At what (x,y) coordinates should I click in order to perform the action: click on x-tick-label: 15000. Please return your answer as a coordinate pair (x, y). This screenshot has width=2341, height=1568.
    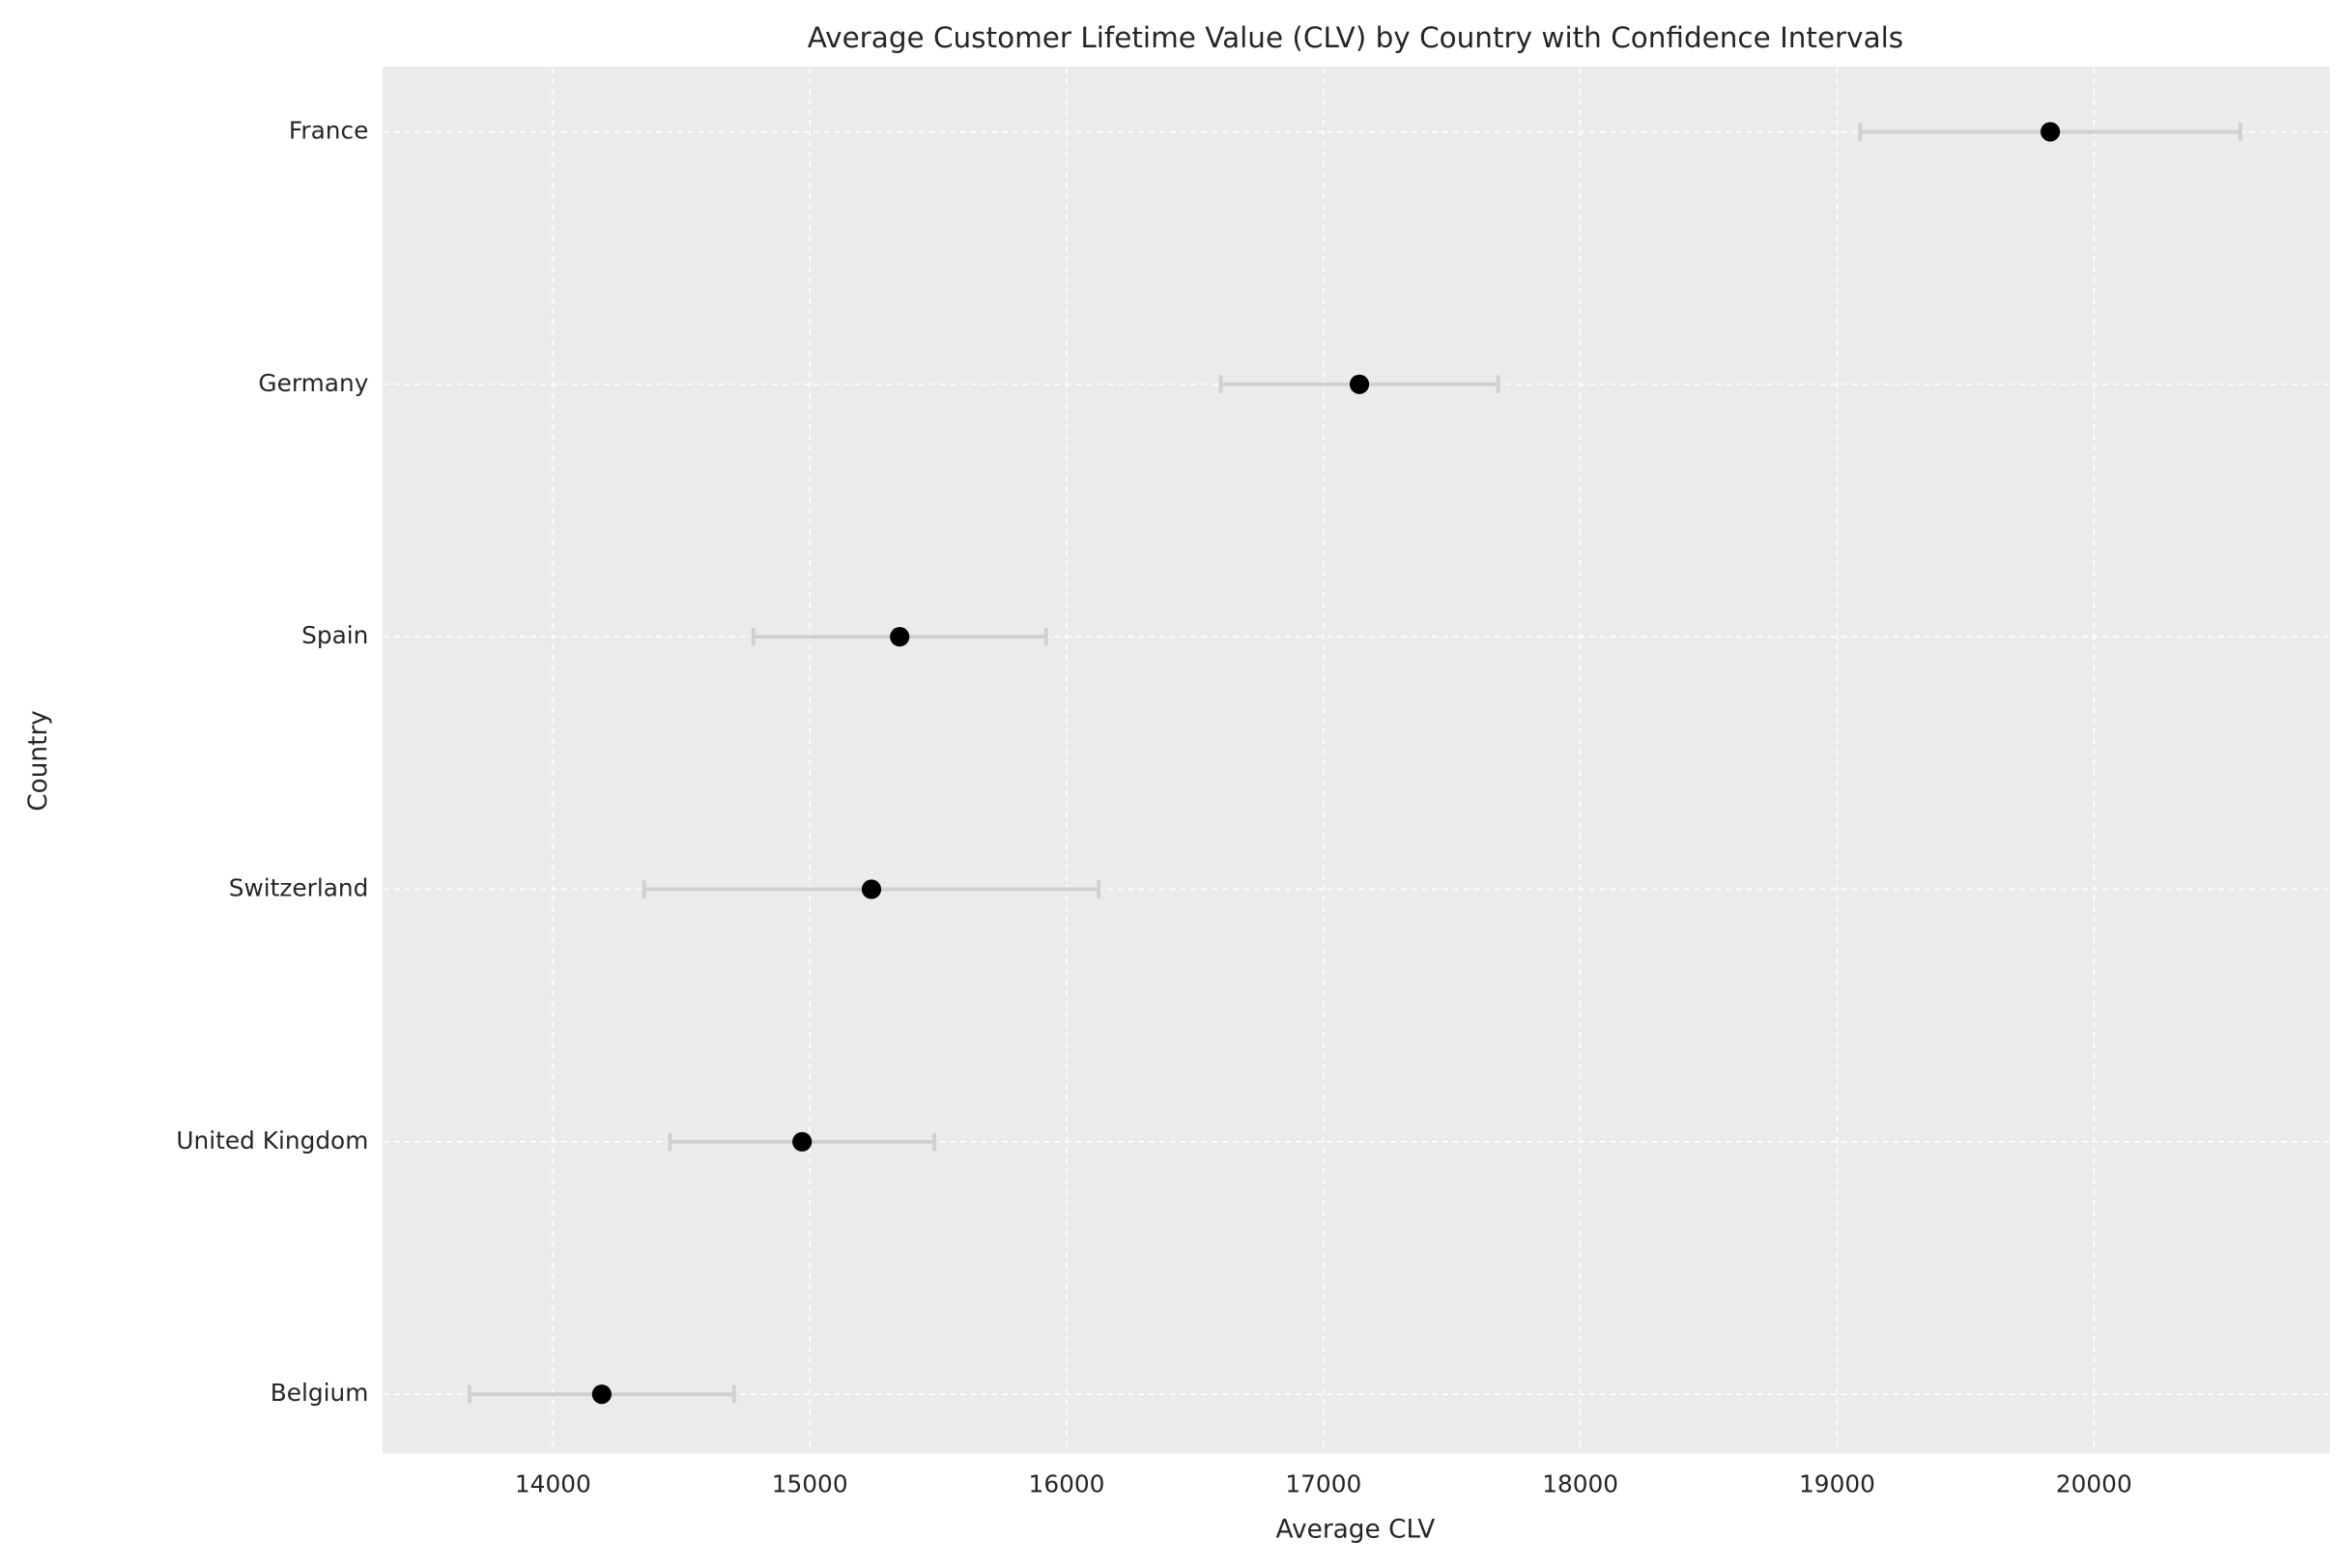
    Looking at the image, I should click on (810, 1484).